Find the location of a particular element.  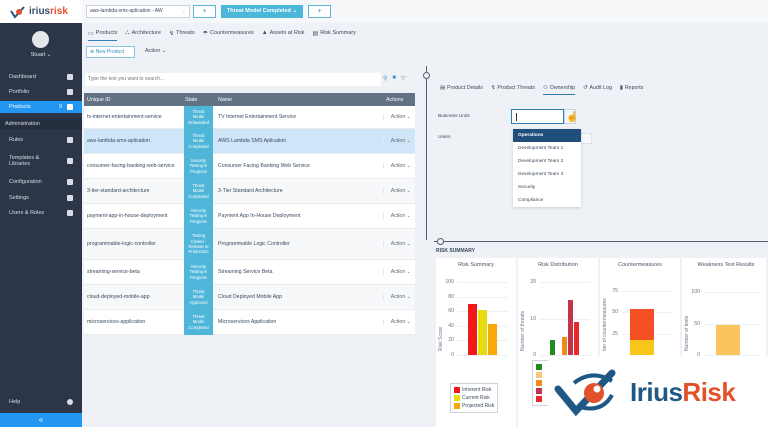

workflow-state-dropdown: Threat Model Completed ⌄ is located at coordinates (262, 11).